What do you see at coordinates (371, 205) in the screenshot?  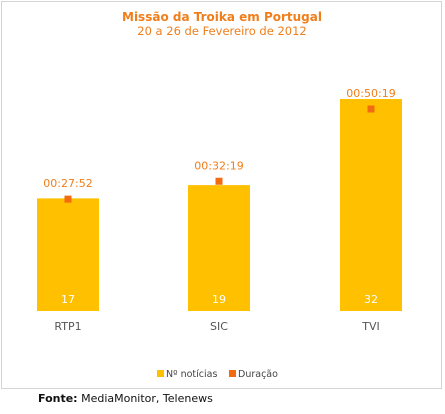 I see `bar-tvi` at bounding box center [371, 205].